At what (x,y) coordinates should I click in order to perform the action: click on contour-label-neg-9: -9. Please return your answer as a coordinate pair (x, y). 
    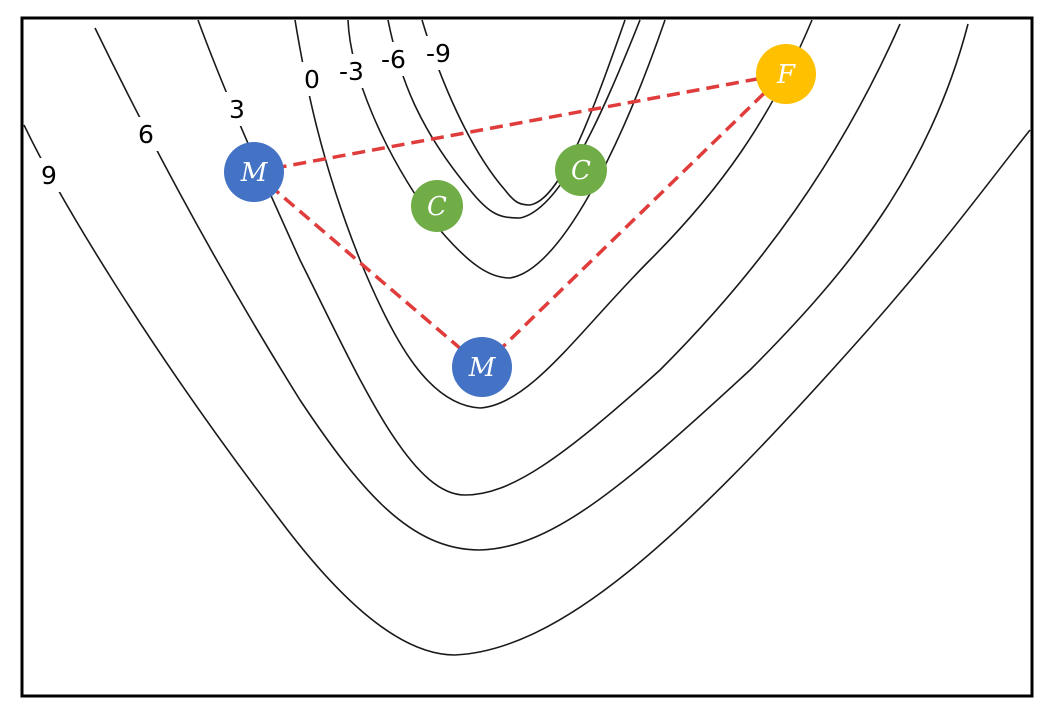
    Looking at the image, I should click on (438, 53).